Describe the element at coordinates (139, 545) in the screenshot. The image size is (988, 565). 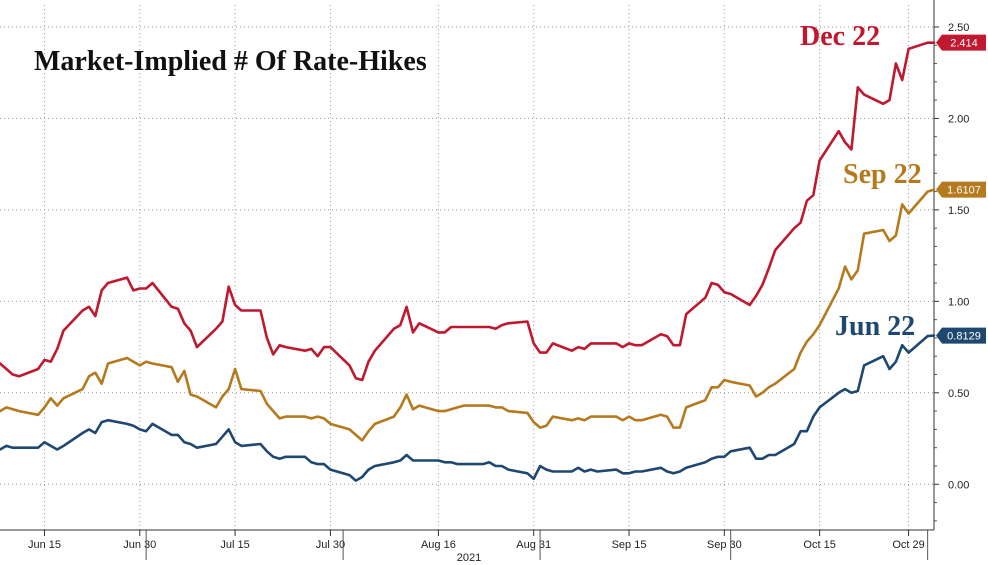
I see `x-tick-label: Jun 30` at that location.